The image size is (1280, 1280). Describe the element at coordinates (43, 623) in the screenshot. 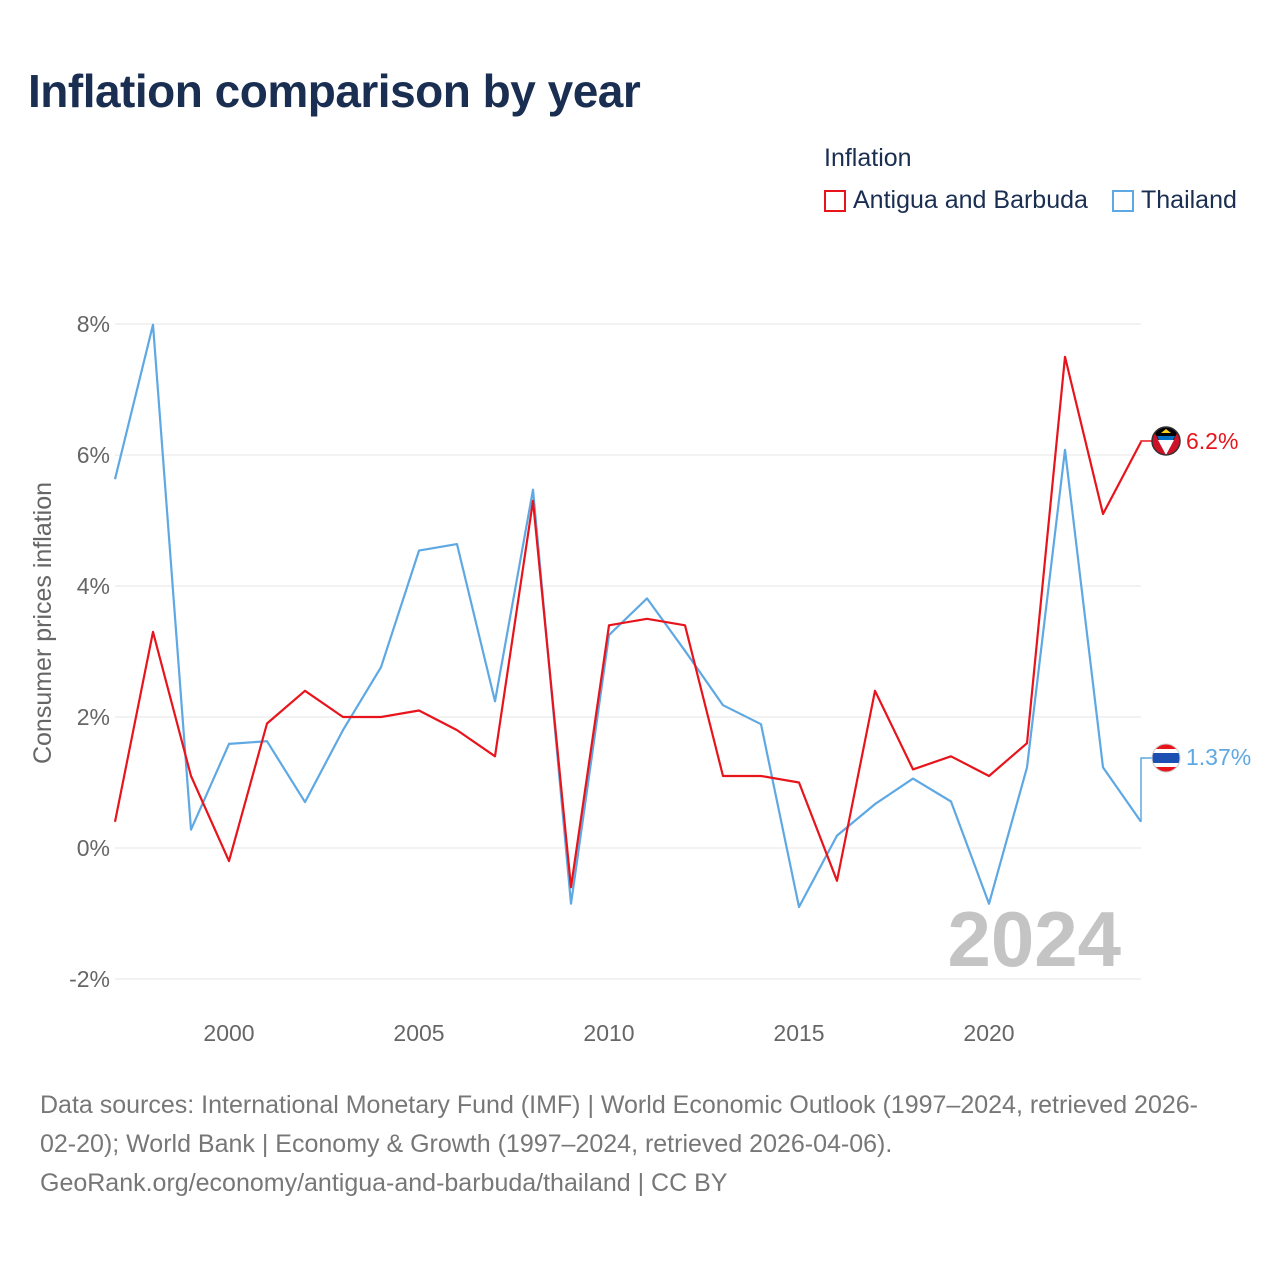

I see `y-axis-label: Consumer prices inflation` at that location.